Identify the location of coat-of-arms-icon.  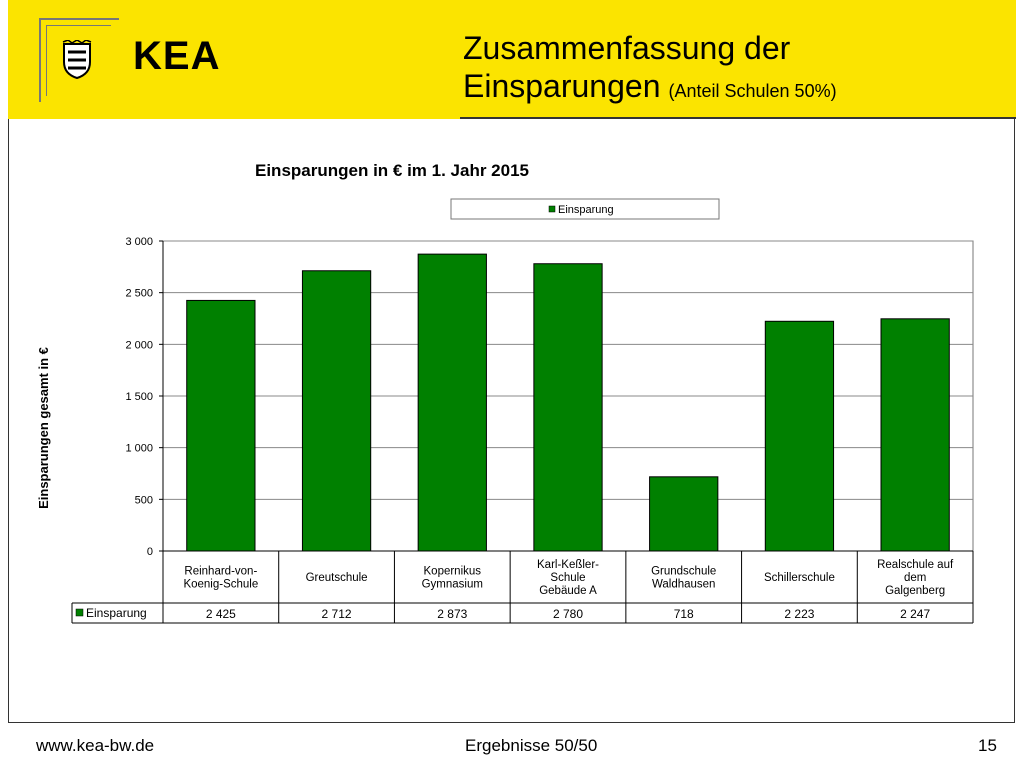
(77, 60).